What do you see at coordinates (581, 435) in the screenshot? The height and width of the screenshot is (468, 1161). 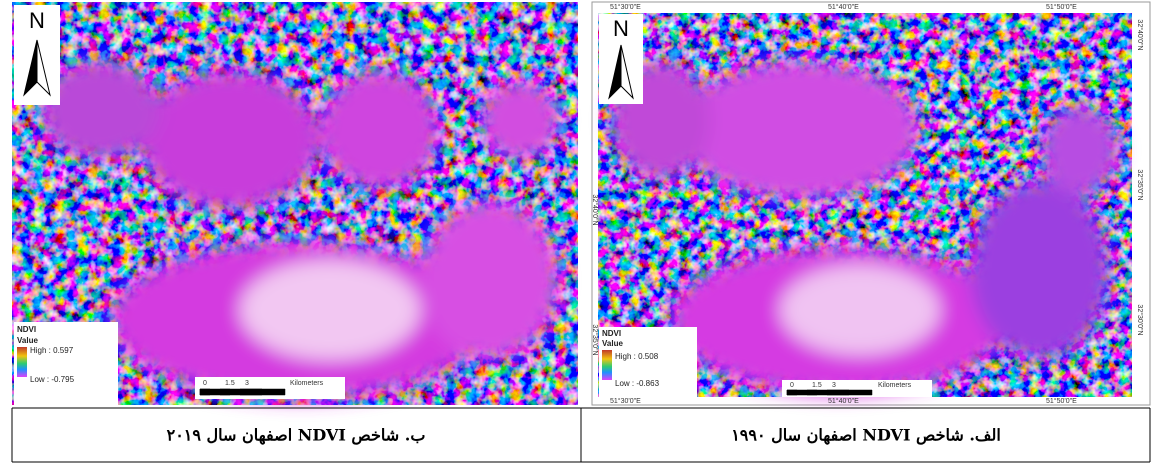 I see `caption-table` at bounding box center [581, 435].